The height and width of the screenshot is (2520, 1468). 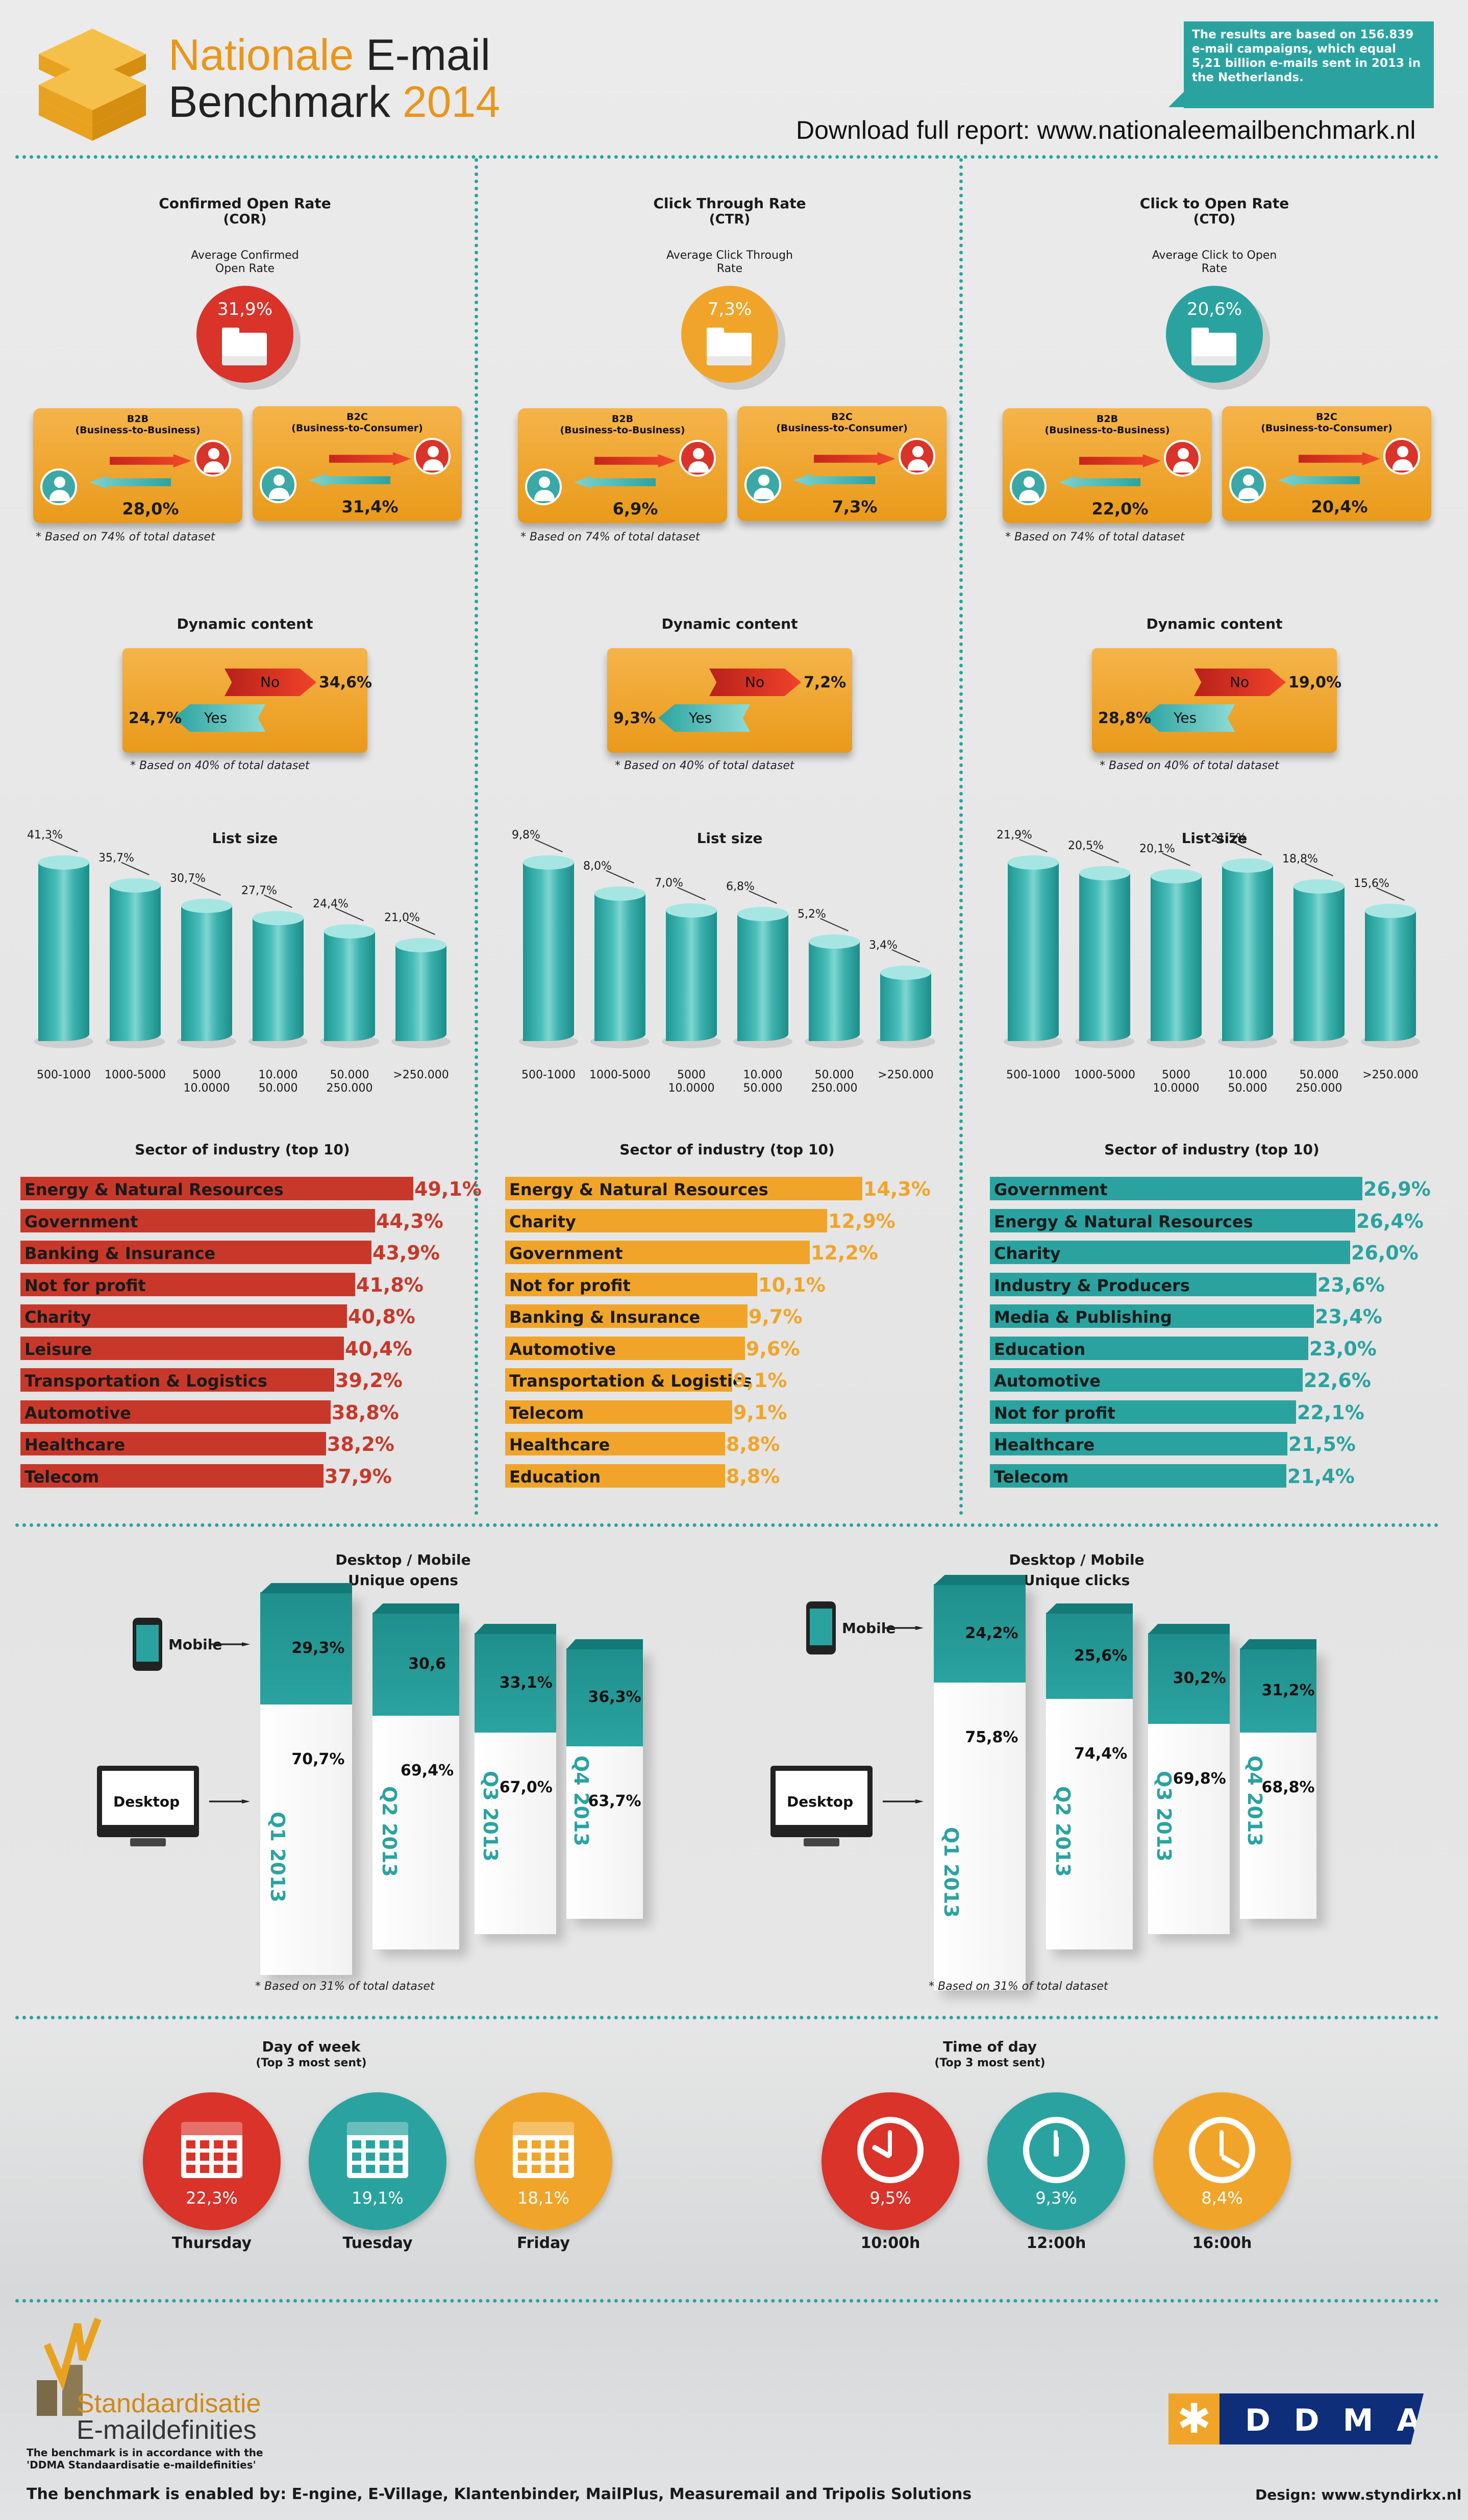 I want to click on sector-name: Education, so click(x=1040, y=1349).